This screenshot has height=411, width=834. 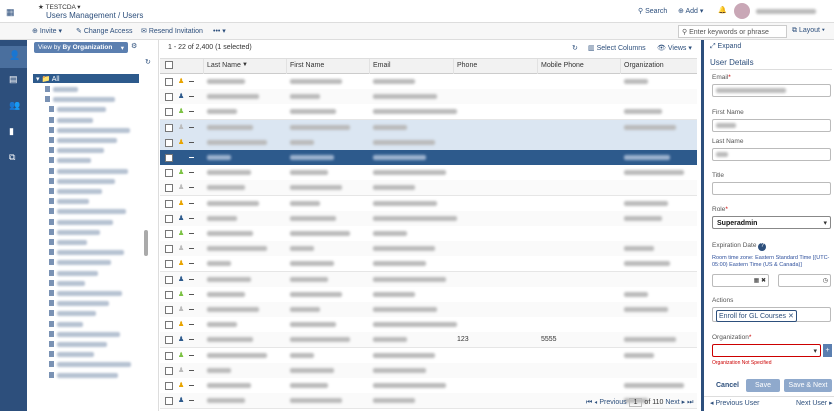 I want to click on refresh-grid: ↻, so click(x=575, y=48).